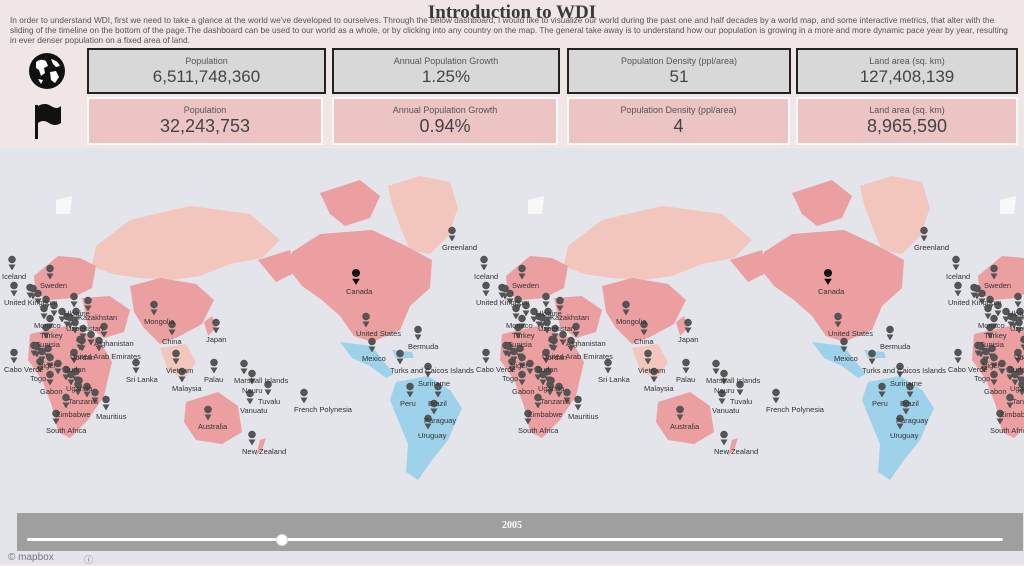 The height and width of the screenshot is (566, 1024). I want to click on map-label-united-arab-emirates: United Arab Emirates, so click(577, 356).